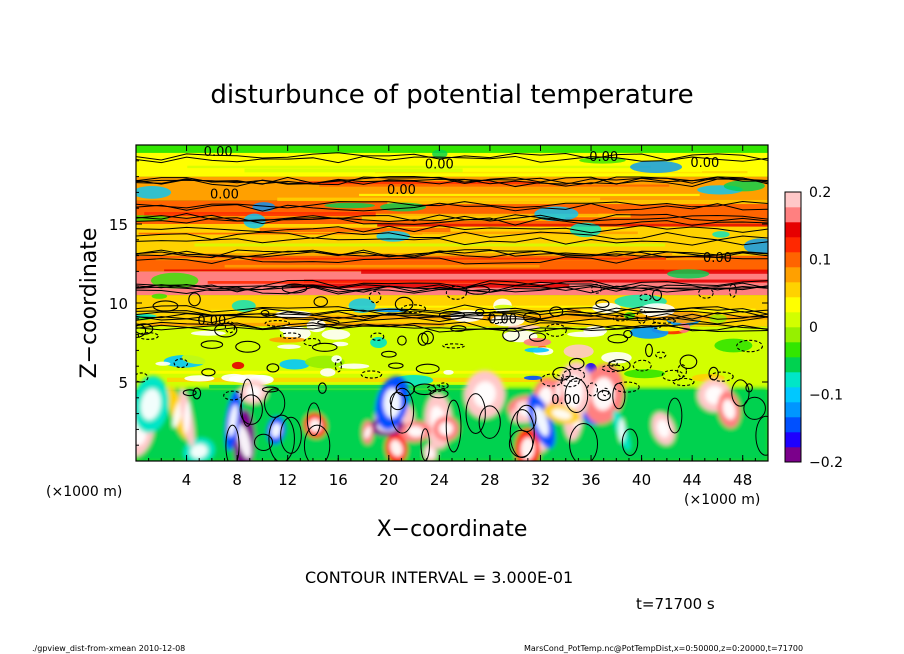  Describe the element at coordinates (108, 648) in the screenshot. I see `footer-left-text: ./gpview_dist-from-xmean 2010-12-08` at that location.